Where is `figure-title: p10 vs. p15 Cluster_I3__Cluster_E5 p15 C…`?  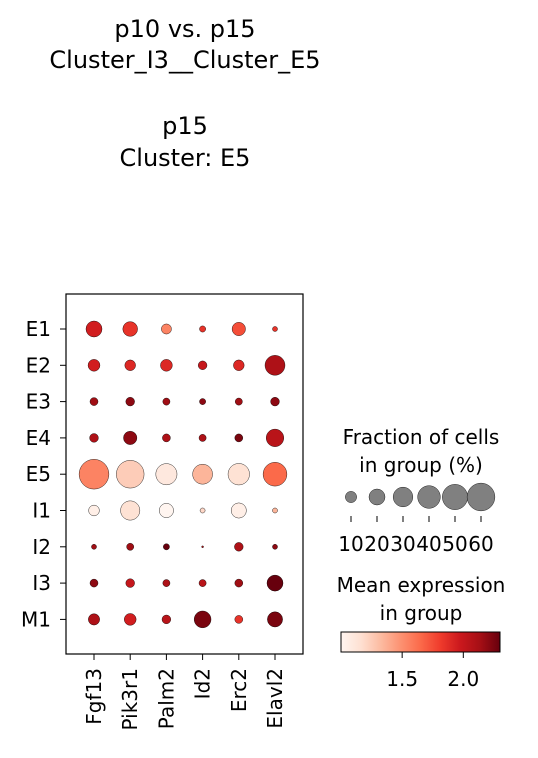
figure-title: p10 vs. p15 Cluster_I3__Cluster_E5 p15 C… is located at coordinates (184, 93).